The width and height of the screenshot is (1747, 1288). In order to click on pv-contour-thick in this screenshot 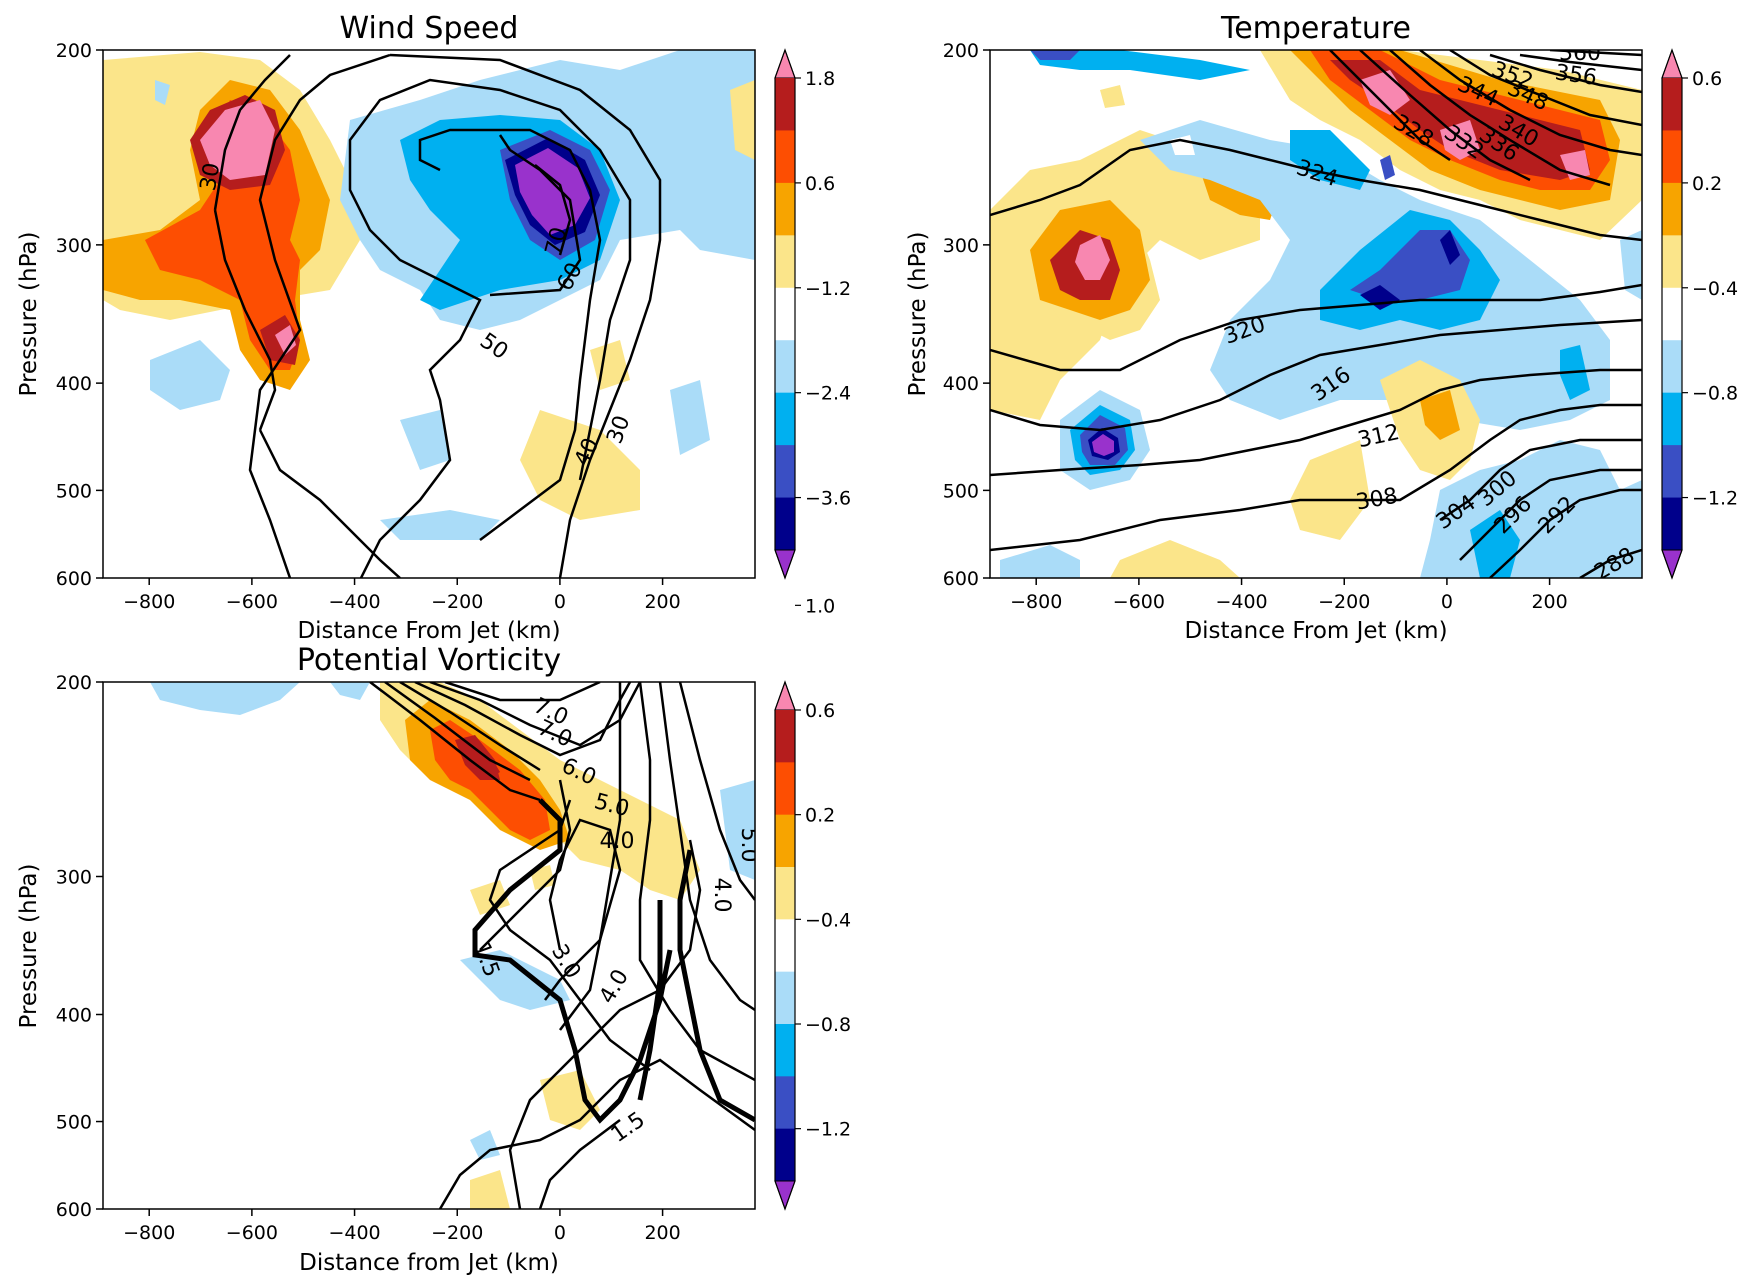, I will do `click(716, 986)`.